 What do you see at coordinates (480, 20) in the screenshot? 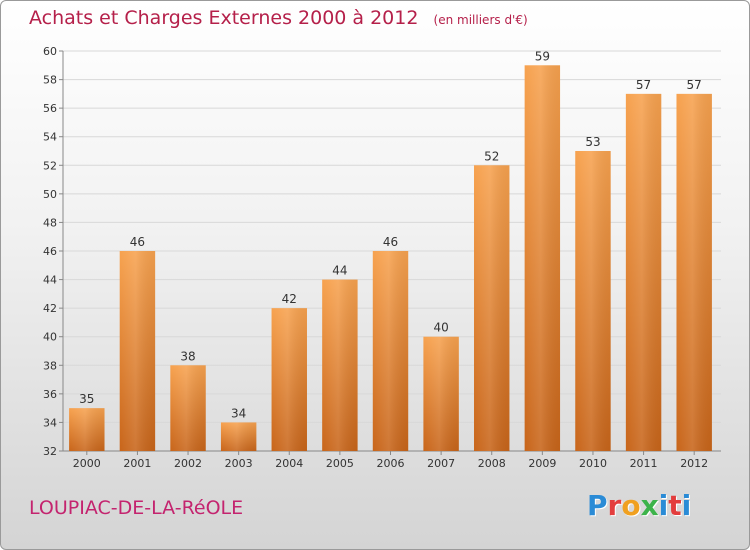
I see `chart-unit: (en milliers d'€)` at bounding box center [480, 20].